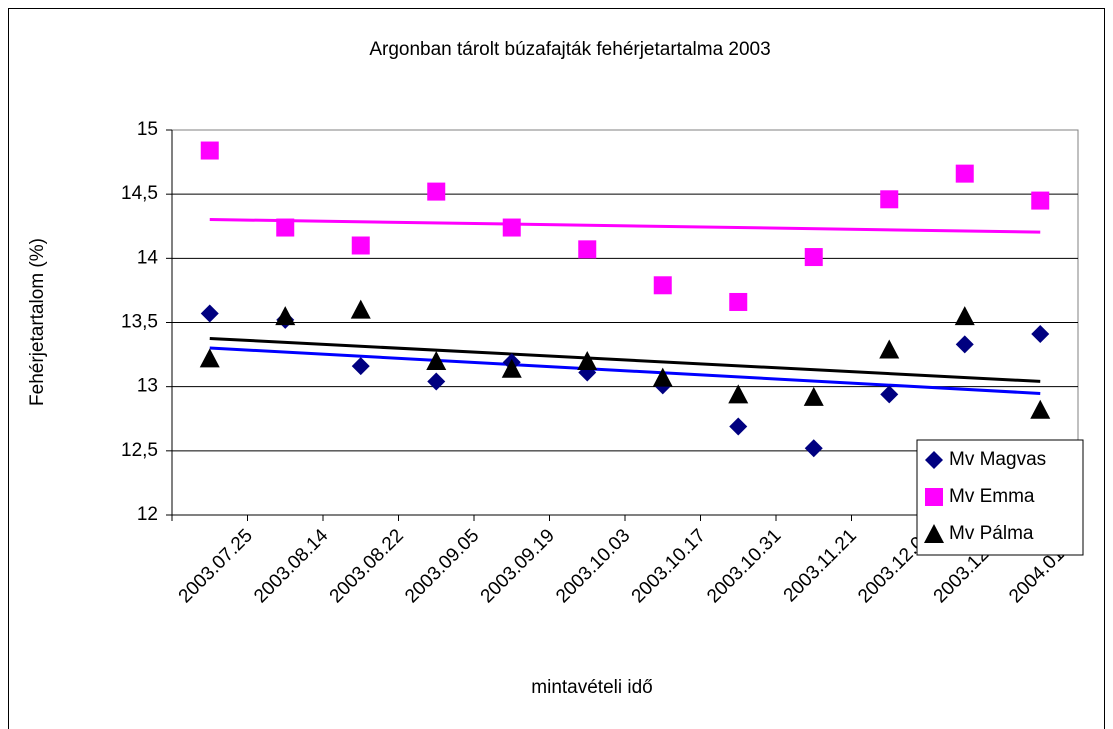 The image size is (1113, 729). What do you see at coordinates (992, 496) in the screenshot?
I see `legend-label: Mv Emma` at bounding box center [992, 496].